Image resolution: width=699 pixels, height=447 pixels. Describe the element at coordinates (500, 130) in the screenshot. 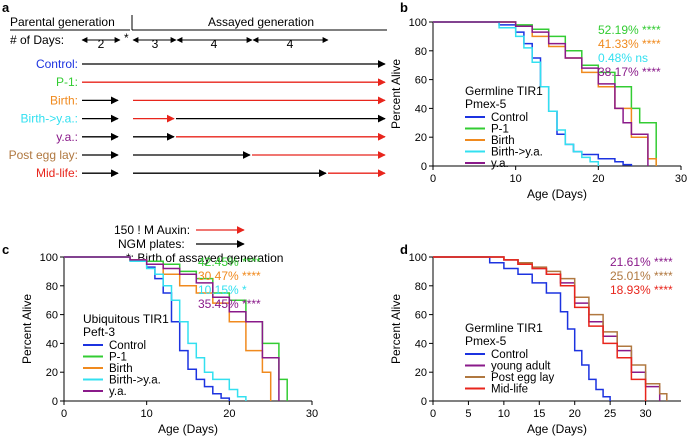

I see `legend-entry: P-1` at that location.